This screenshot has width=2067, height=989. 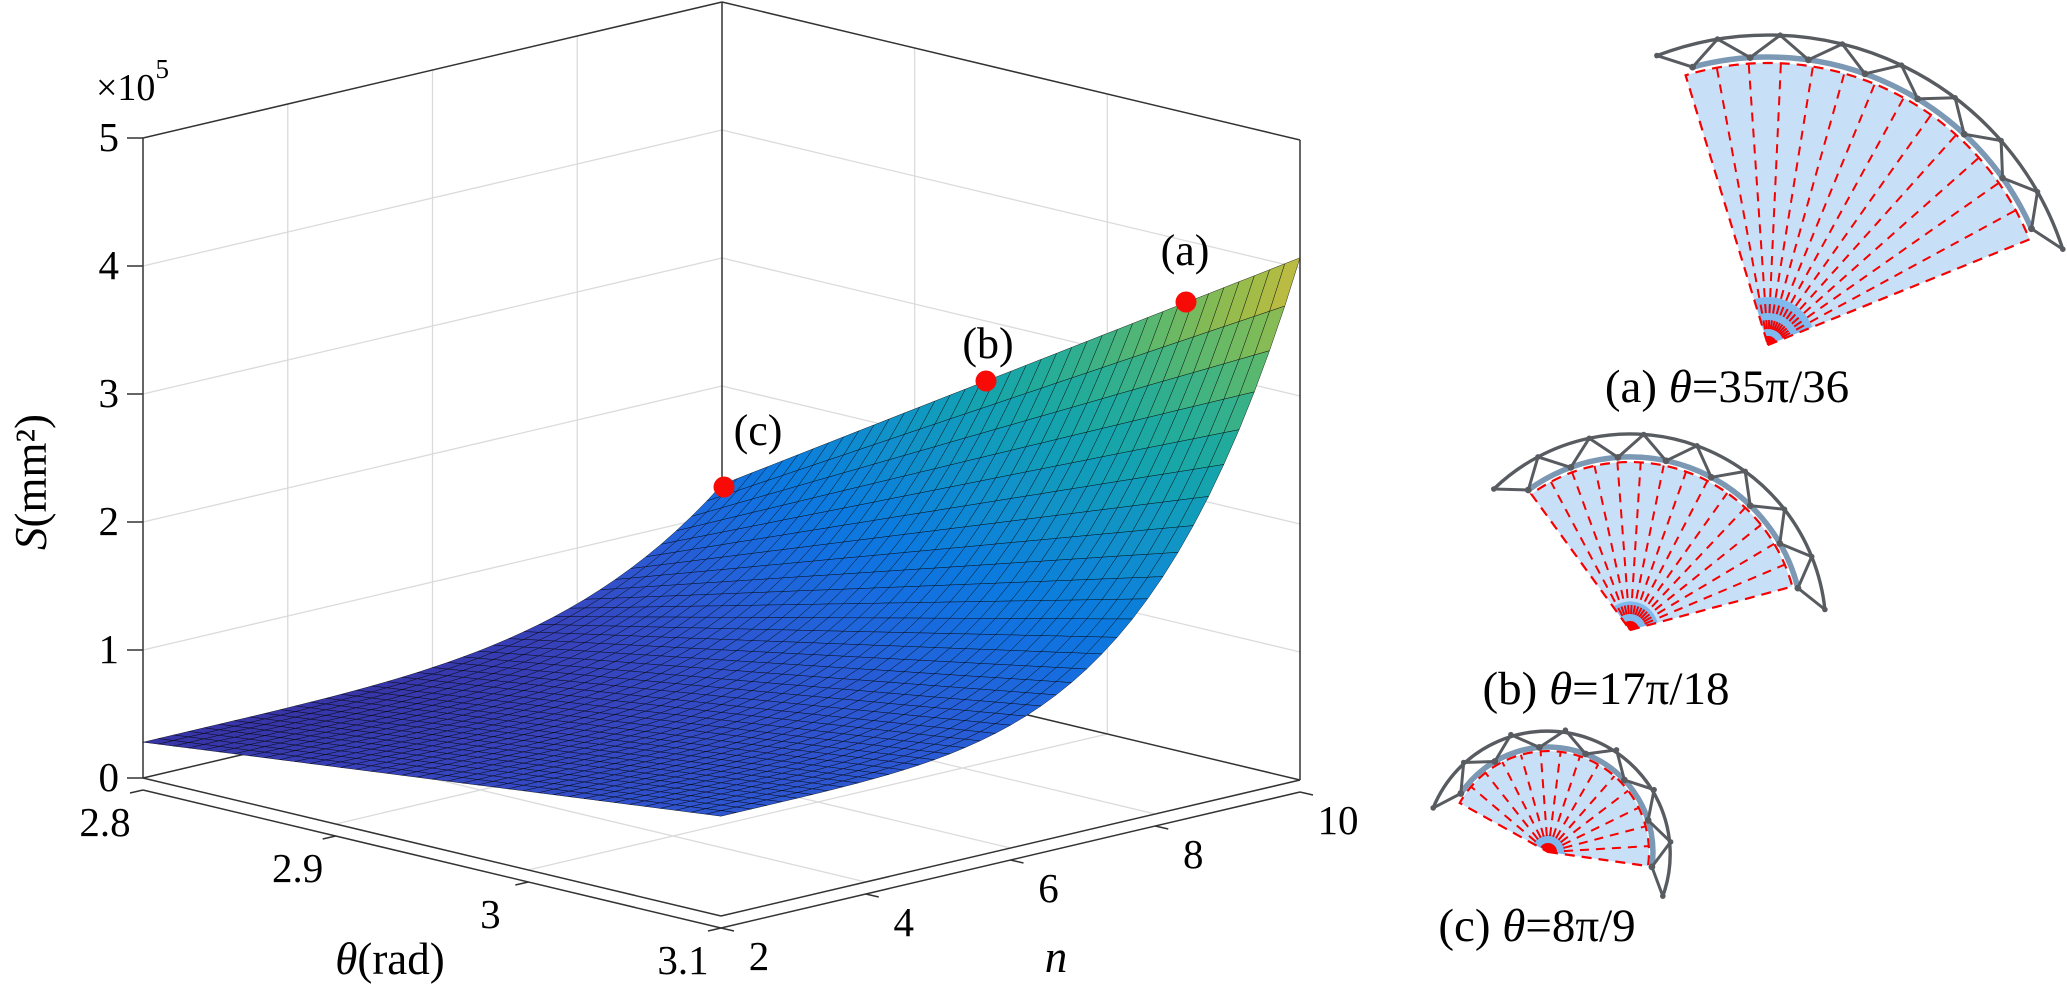 I want to click on y-axis-label: n, so click(x=1056, y=957).